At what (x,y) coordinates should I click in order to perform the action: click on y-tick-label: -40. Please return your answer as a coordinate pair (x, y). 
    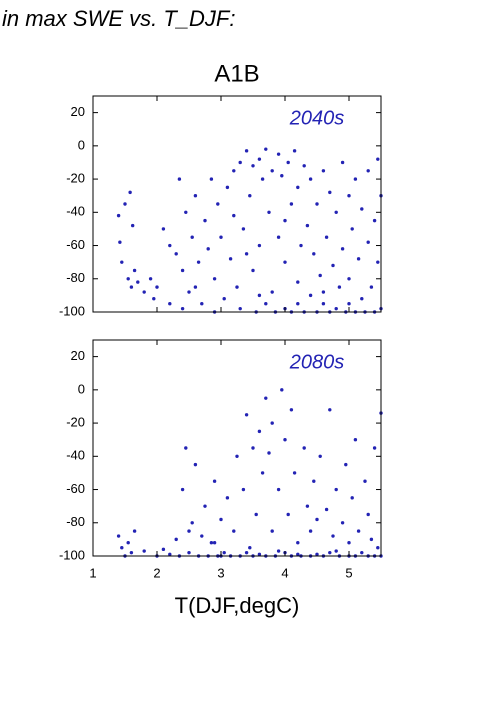
    Looking at the image, I should click on (75, 211).